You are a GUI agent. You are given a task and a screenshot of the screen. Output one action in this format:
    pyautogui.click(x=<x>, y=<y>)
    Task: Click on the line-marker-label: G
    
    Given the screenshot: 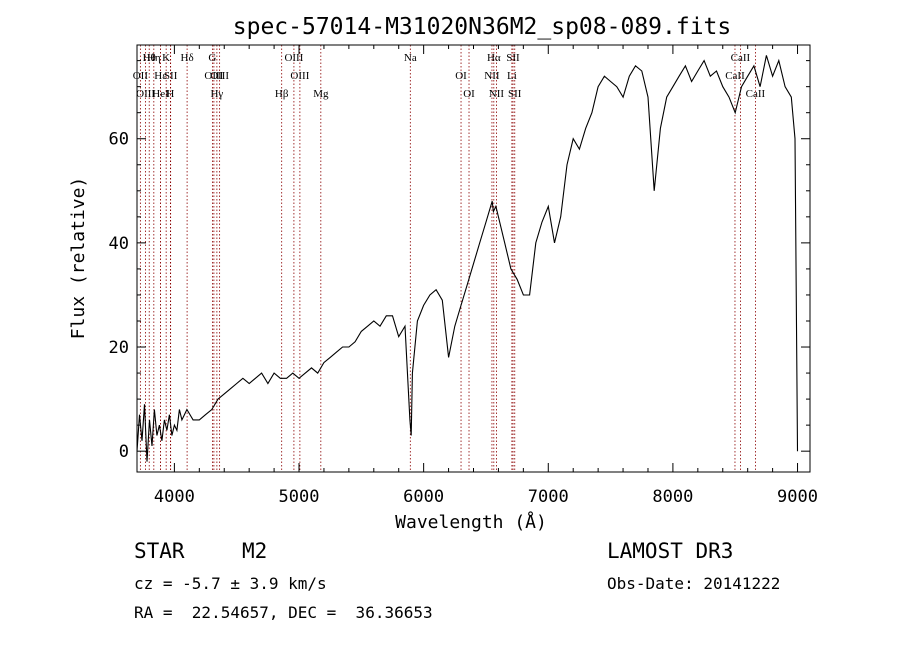 What is the action you would take?
    pyautogui.click(x=212, y=58)
    